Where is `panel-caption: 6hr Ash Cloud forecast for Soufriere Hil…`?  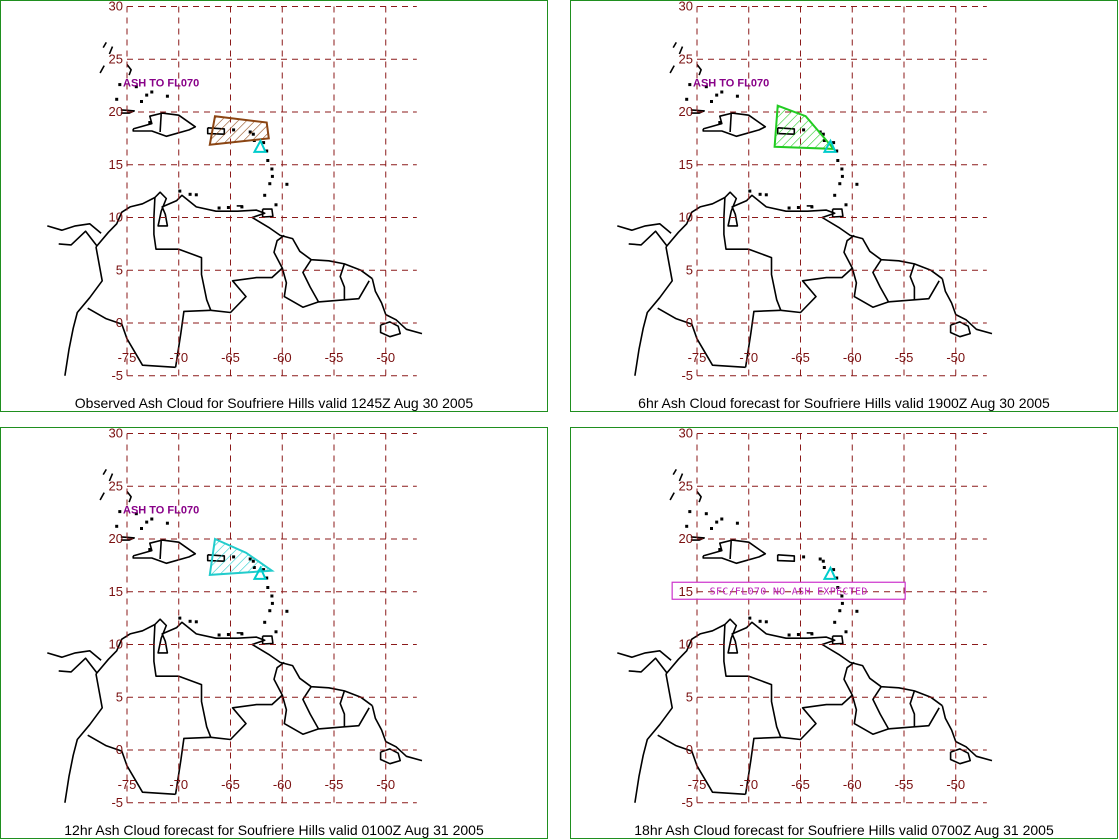
panel-caption: 6hr Ash Cloud forecast for Soufriere Hil… is located at coordinates (844, 403).